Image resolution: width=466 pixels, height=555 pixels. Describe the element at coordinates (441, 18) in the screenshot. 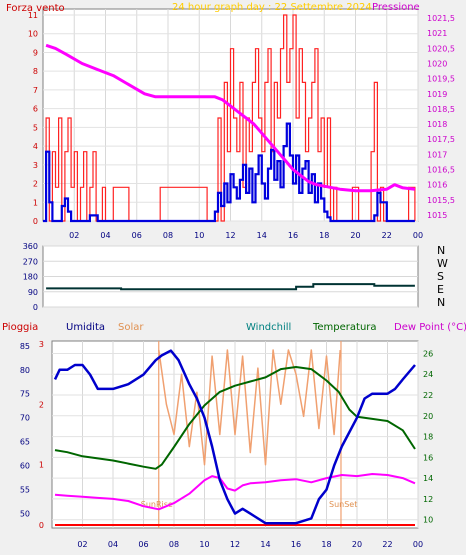

I see `pressure-y-tick: 1021,5` at that location.